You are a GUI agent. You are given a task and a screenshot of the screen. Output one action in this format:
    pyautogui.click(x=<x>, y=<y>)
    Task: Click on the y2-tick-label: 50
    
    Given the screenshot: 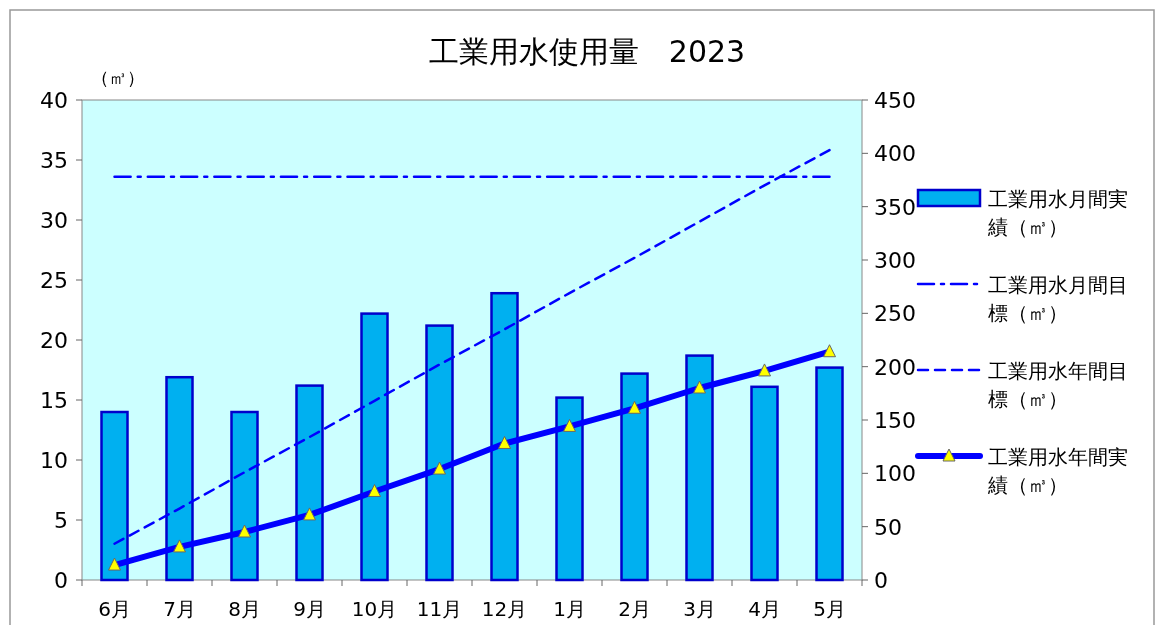 What is the action you would take?
    pyautogui.click(x=888, y=527)
    